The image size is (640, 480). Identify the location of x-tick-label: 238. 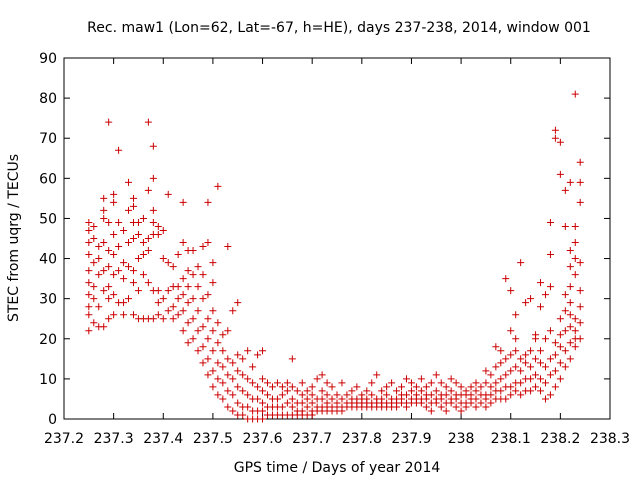
(461, 439).